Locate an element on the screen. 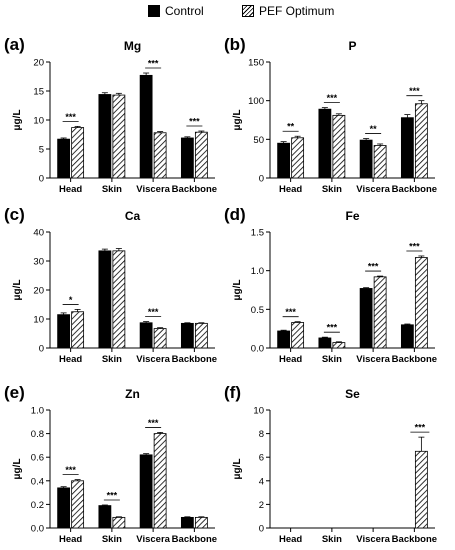  legend-pef: PEF Optimum is located at coordinates (288, 11).